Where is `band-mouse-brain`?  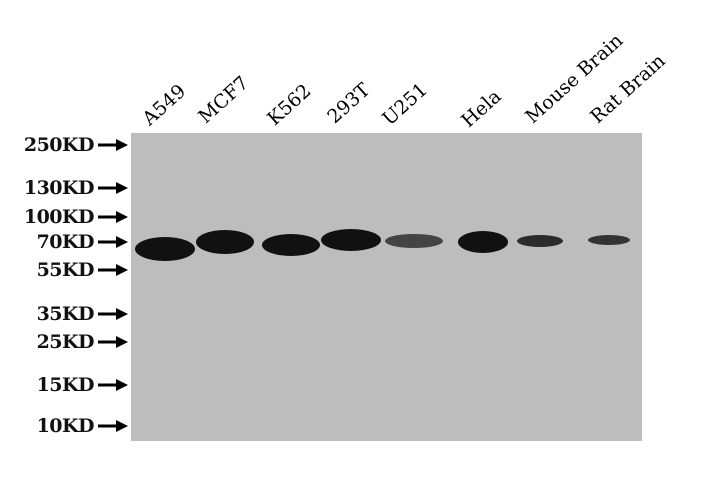 band-mouse-brain is located at coordinates (540, 241).